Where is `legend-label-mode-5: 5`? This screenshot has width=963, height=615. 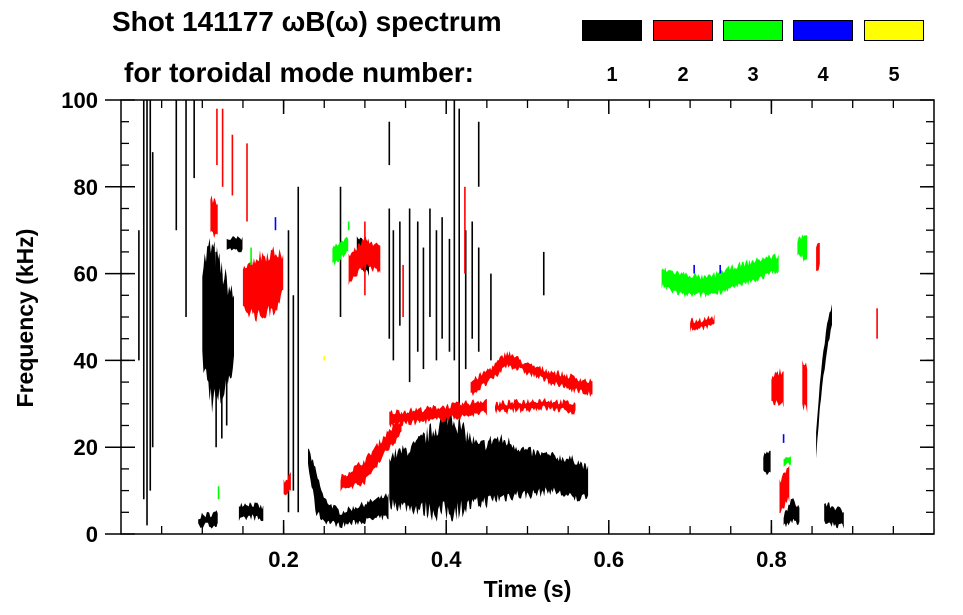
legend-label-mode-5: 5 is located at coordinates (894, 75).